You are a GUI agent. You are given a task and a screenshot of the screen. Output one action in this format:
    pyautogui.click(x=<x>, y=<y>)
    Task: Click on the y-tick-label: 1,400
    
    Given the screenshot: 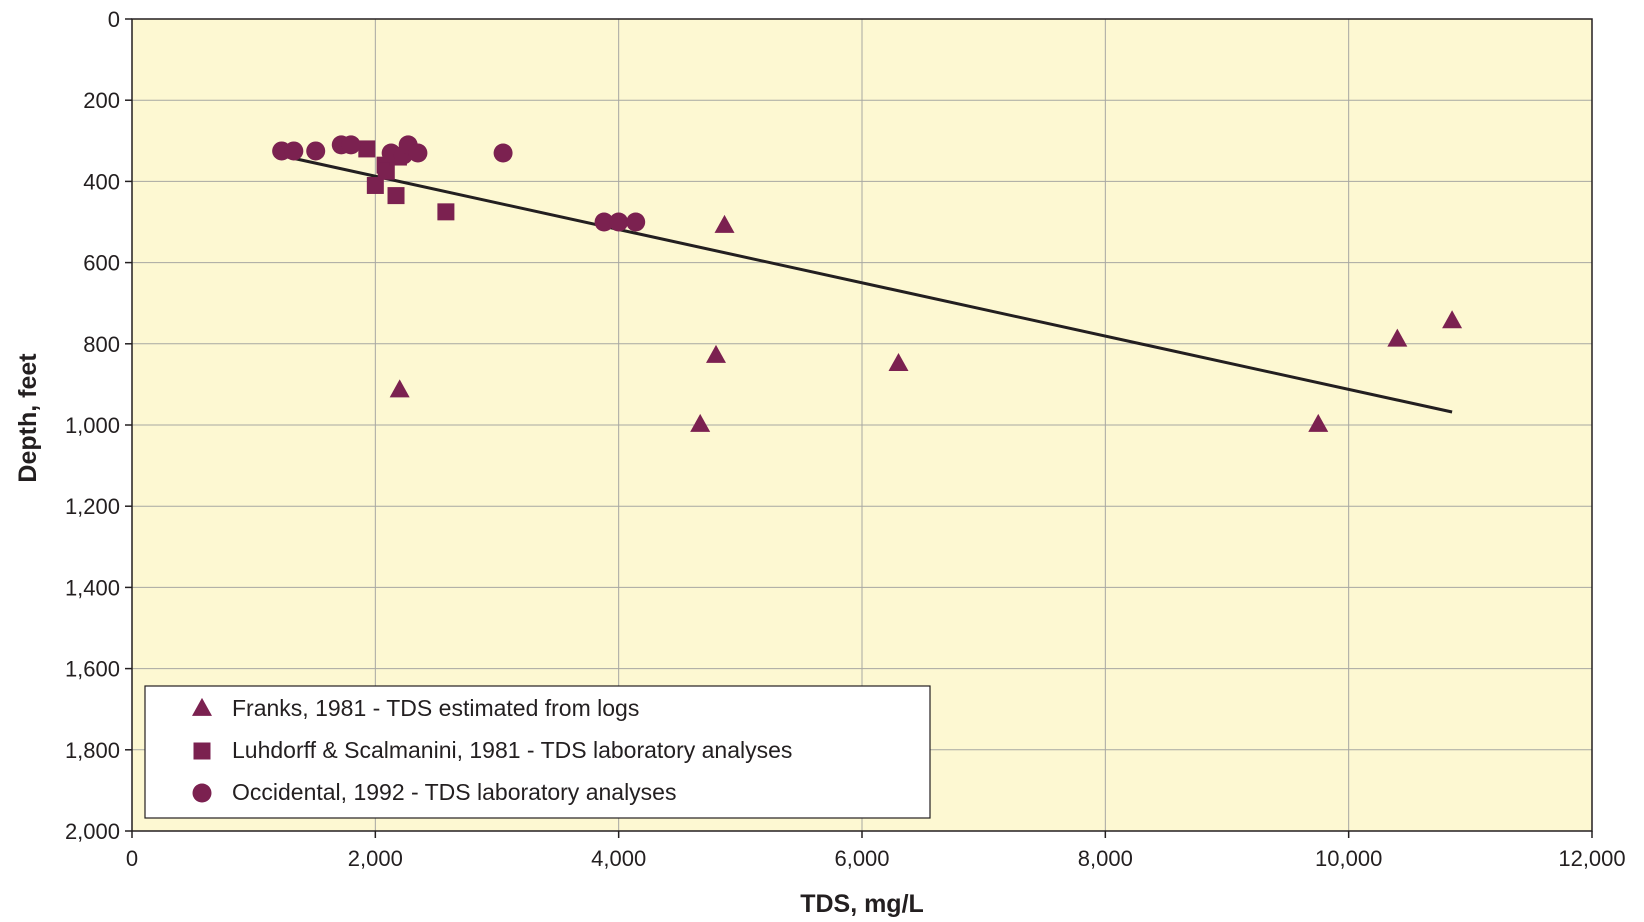 What is the action you would take?
    pyautogui.click(x=92, y=587)
    